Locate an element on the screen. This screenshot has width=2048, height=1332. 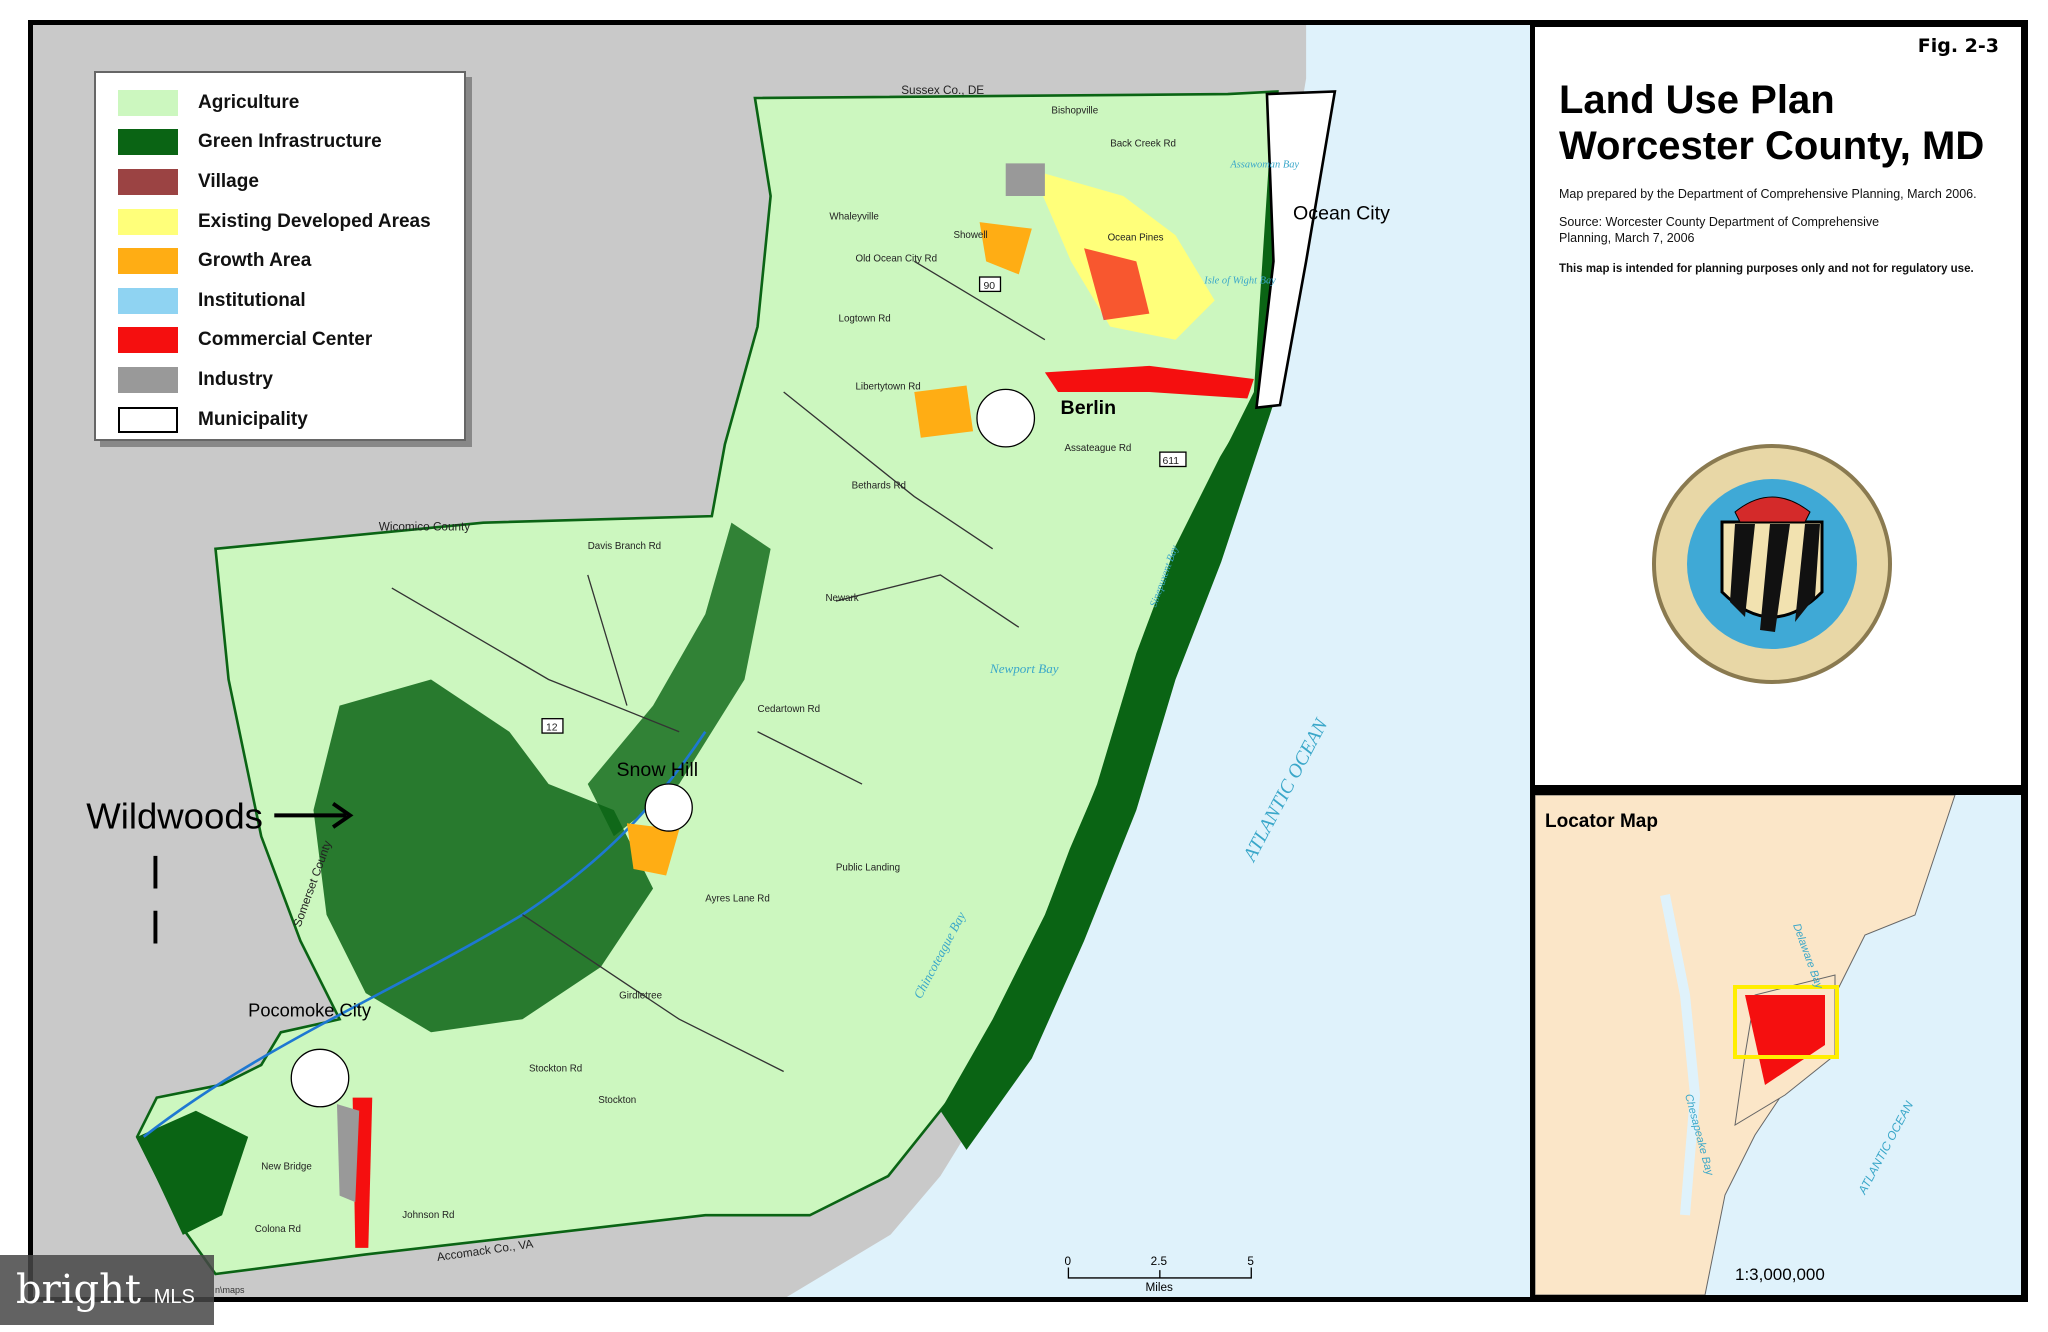
legend-item-growth-area: Growth Area is located at coordinates (291, 261).